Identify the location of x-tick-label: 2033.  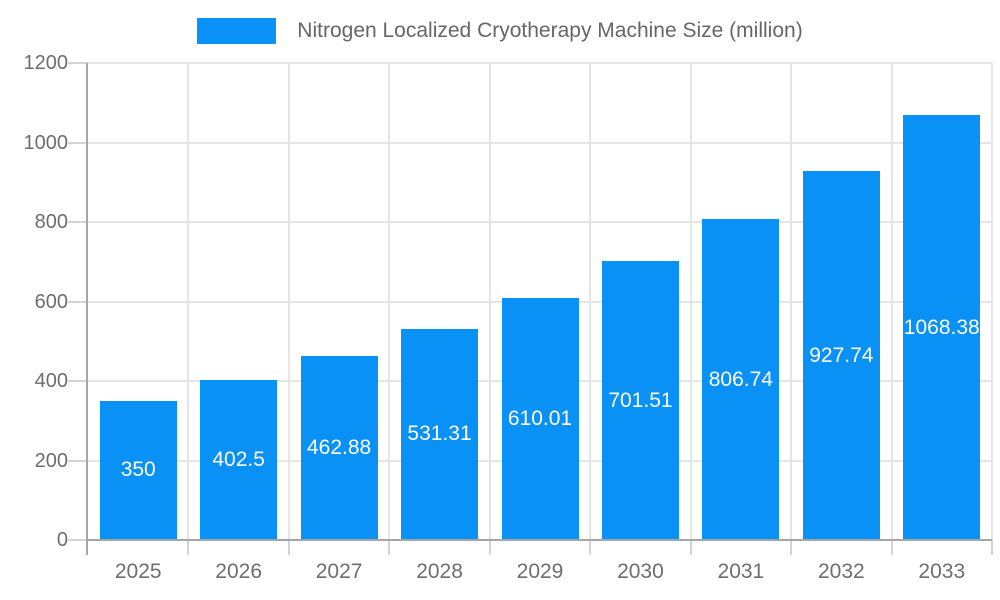
(942, 571).